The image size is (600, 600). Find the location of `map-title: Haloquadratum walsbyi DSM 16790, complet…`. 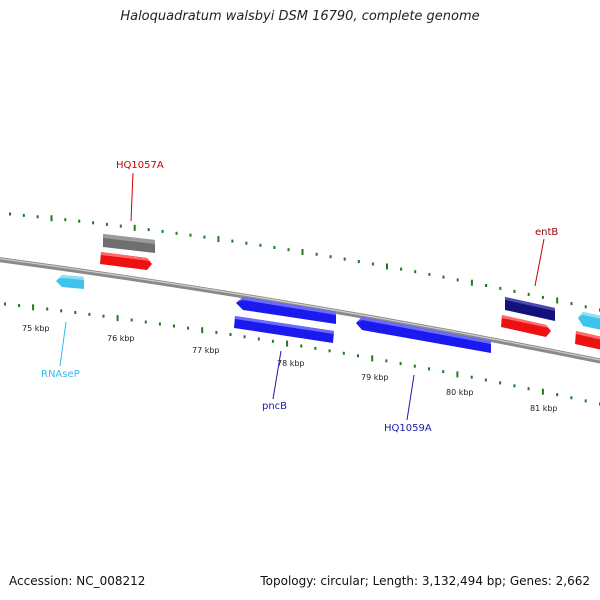

map-title: Haloquadratum walsbyi DSM 16790, complet… is located at coordinates (300, 16).